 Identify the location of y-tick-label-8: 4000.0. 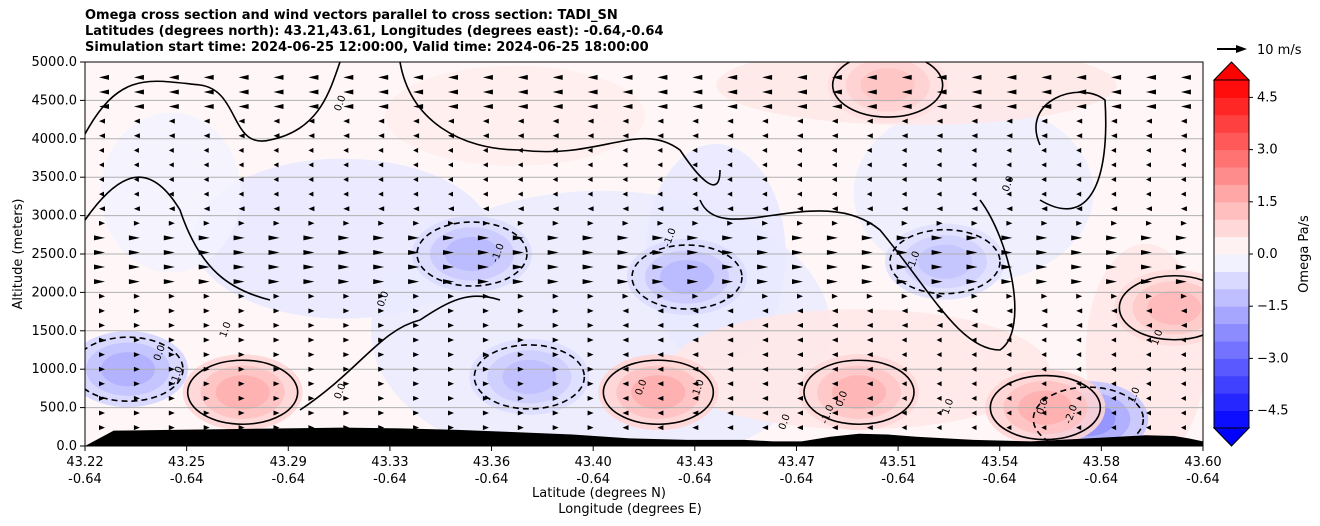
(55, 139).